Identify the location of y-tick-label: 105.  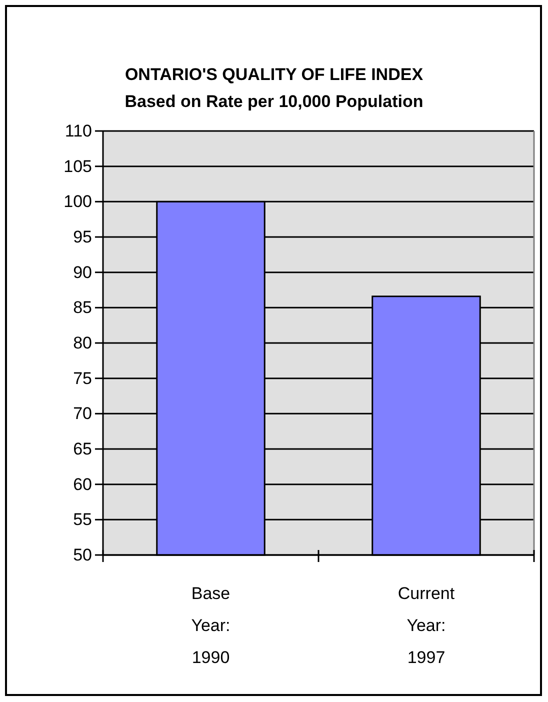
(78, 166).